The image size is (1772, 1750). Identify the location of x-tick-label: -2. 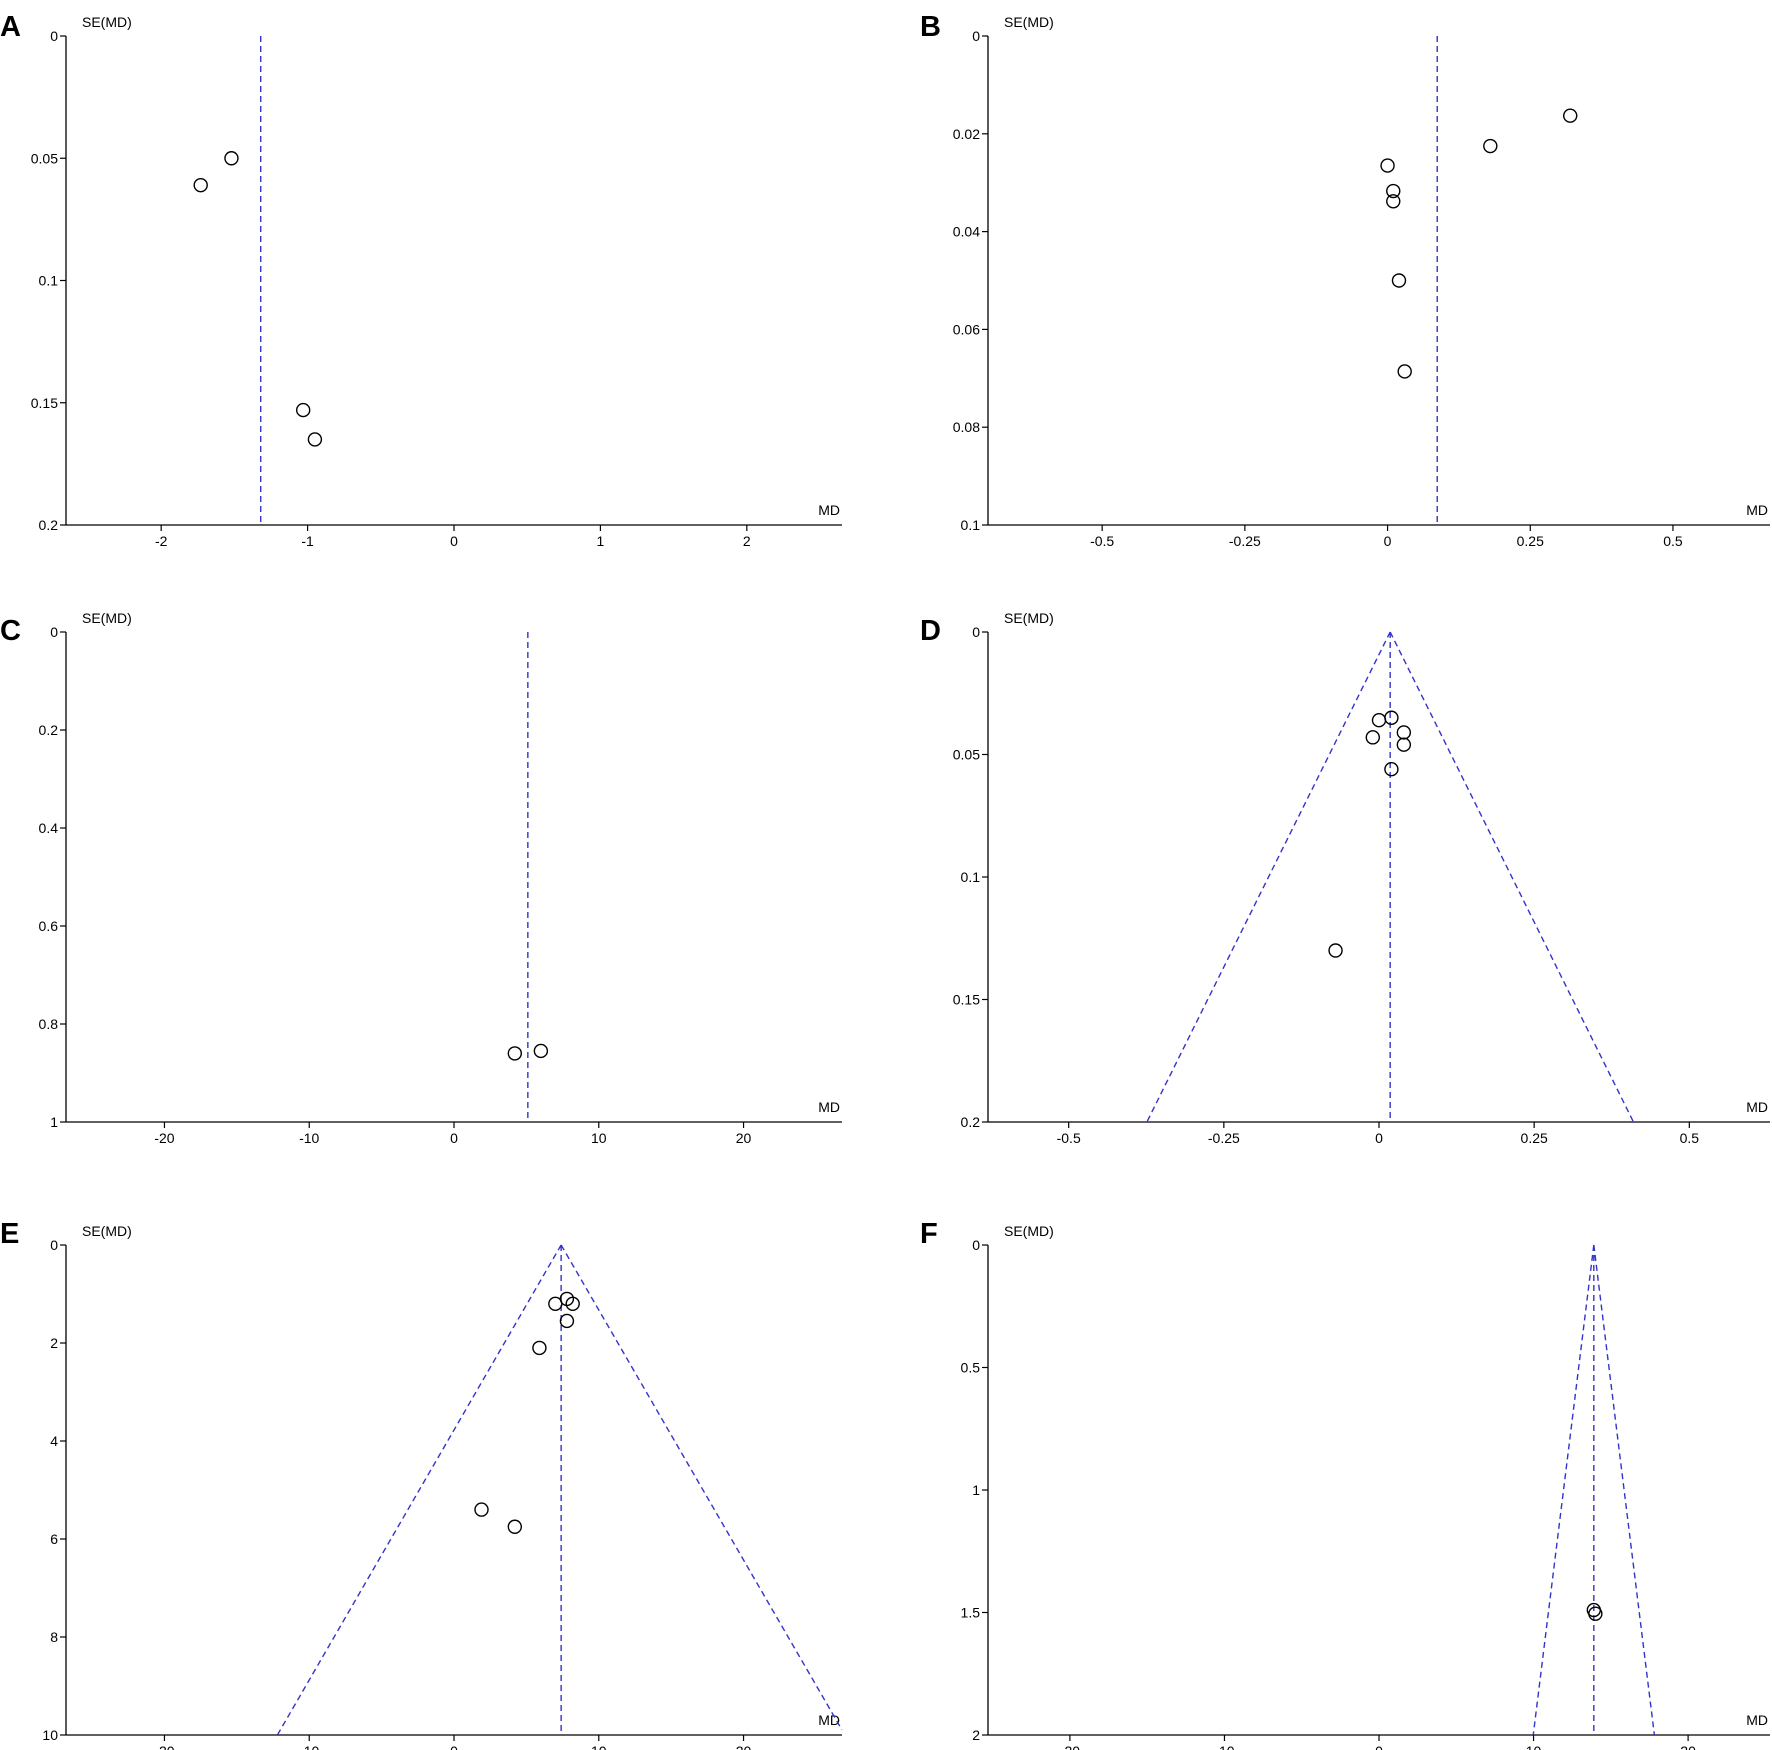
(161, 541).